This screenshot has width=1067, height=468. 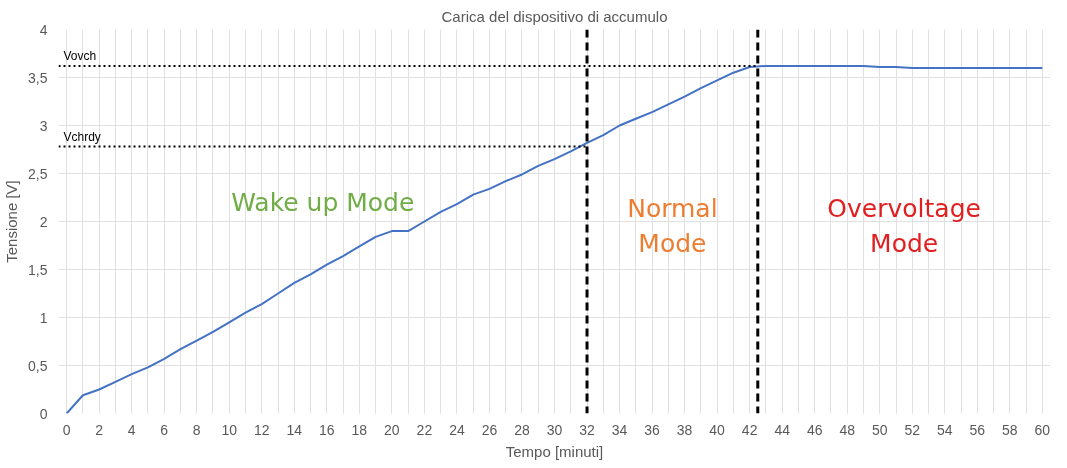 What do you see at coordinates (43, 125) in the screenshot?
I see `y-tick-label: 3` at bounding box center [43, 125].